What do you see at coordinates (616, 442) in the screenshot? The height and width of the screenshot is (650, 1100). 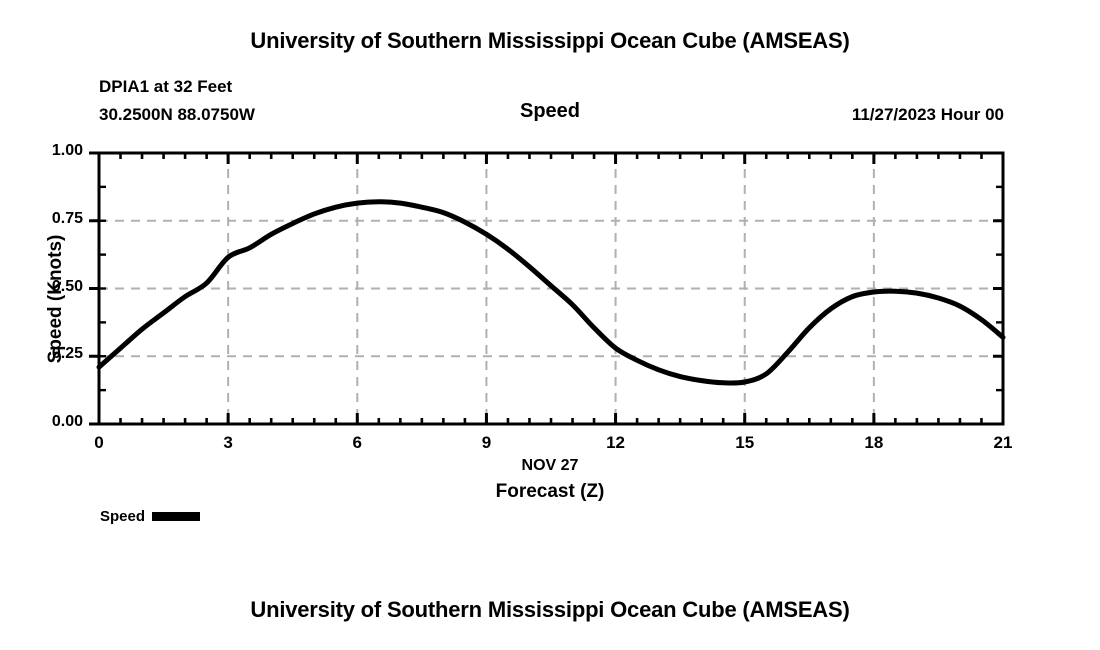 I see `x-tick-label: 12` at bounding box center [616, 442].